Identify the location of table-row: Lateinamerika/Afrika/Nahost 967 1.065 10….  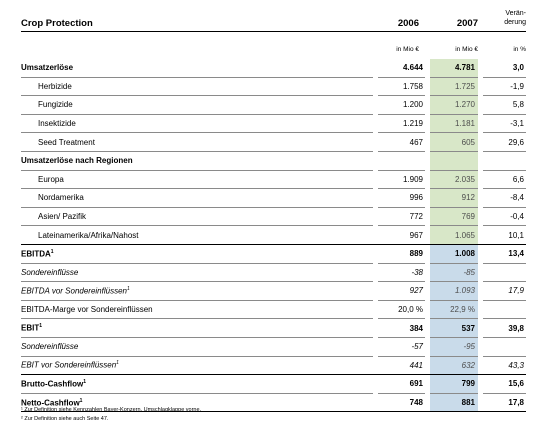
(273, 235).